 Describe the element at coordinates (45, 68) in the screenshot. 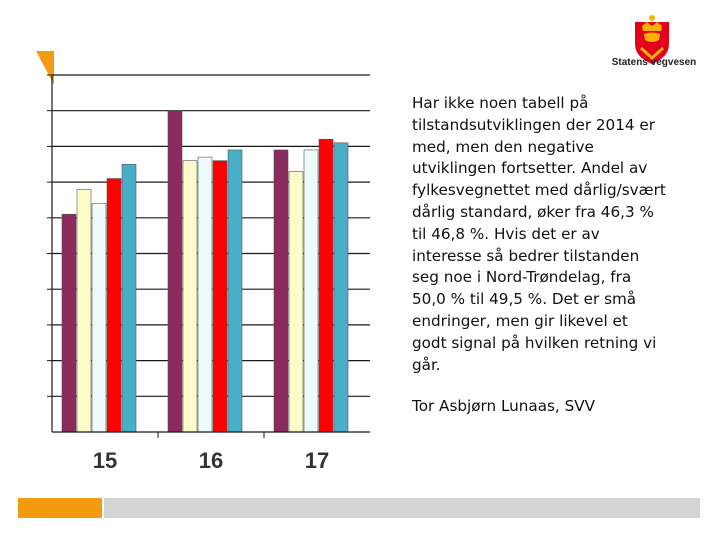

I see `corner-accent` at that location.